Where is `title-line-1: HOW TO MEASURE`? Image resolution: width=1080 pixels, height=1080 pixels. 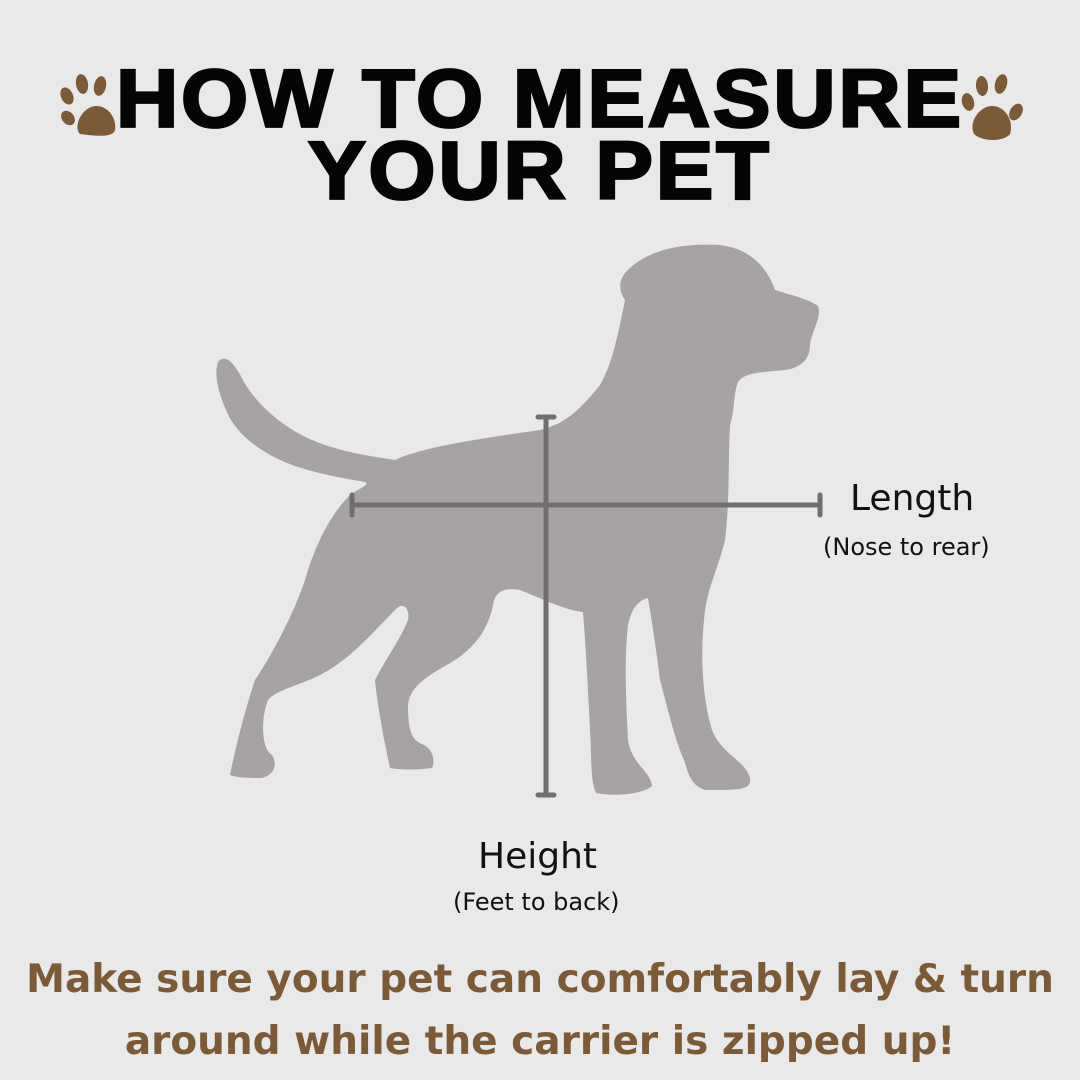
title-line-1: HOW TO MEASURE is located at coordinates (539, 99).